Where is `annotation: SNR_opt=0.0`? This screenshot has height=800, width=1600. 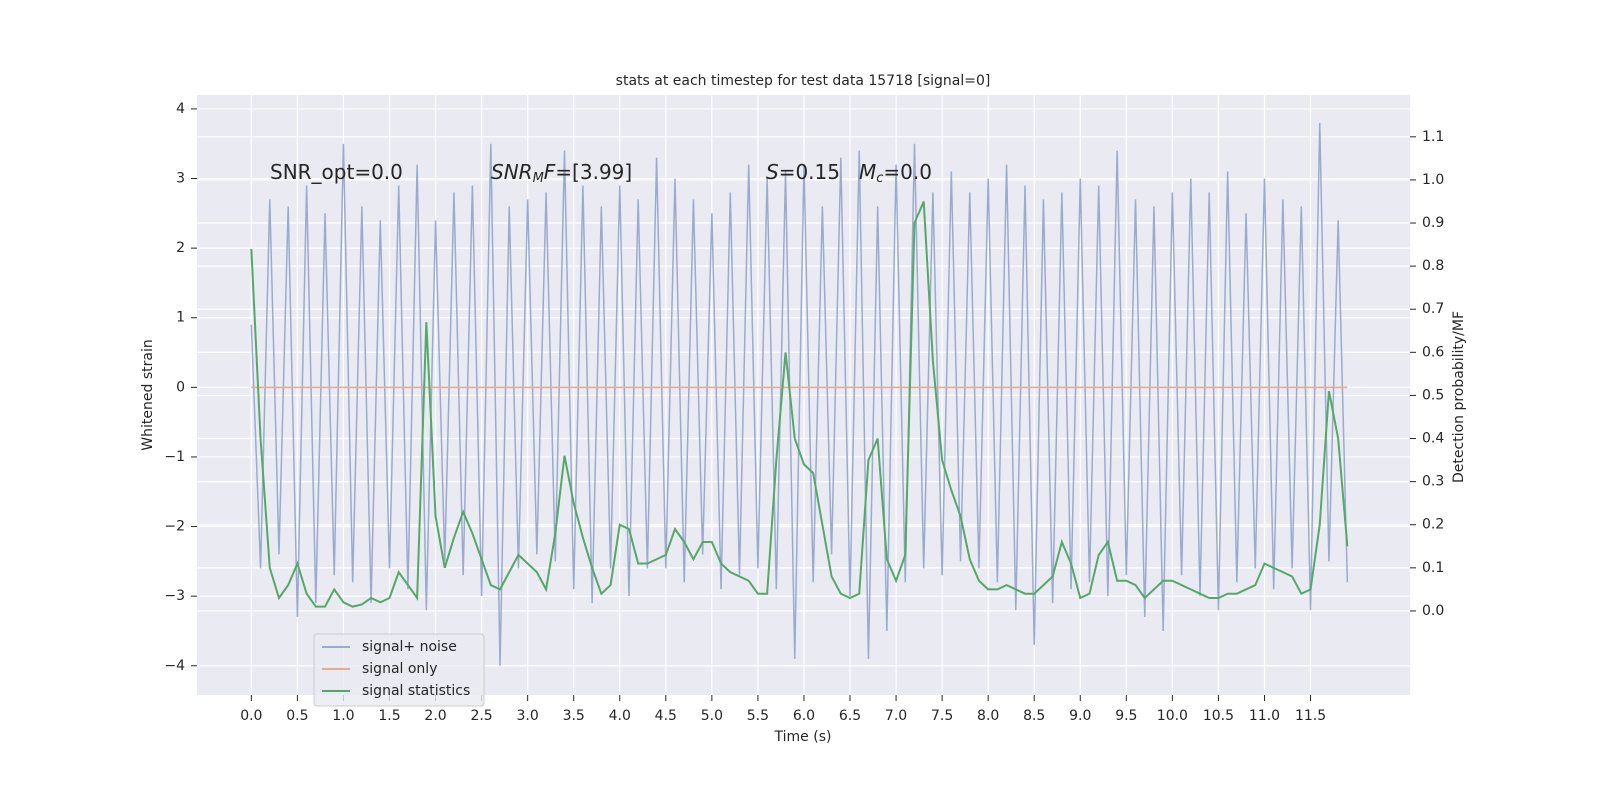 annotation: SNR_opt=0.0 is located at coordinates (336, 172).